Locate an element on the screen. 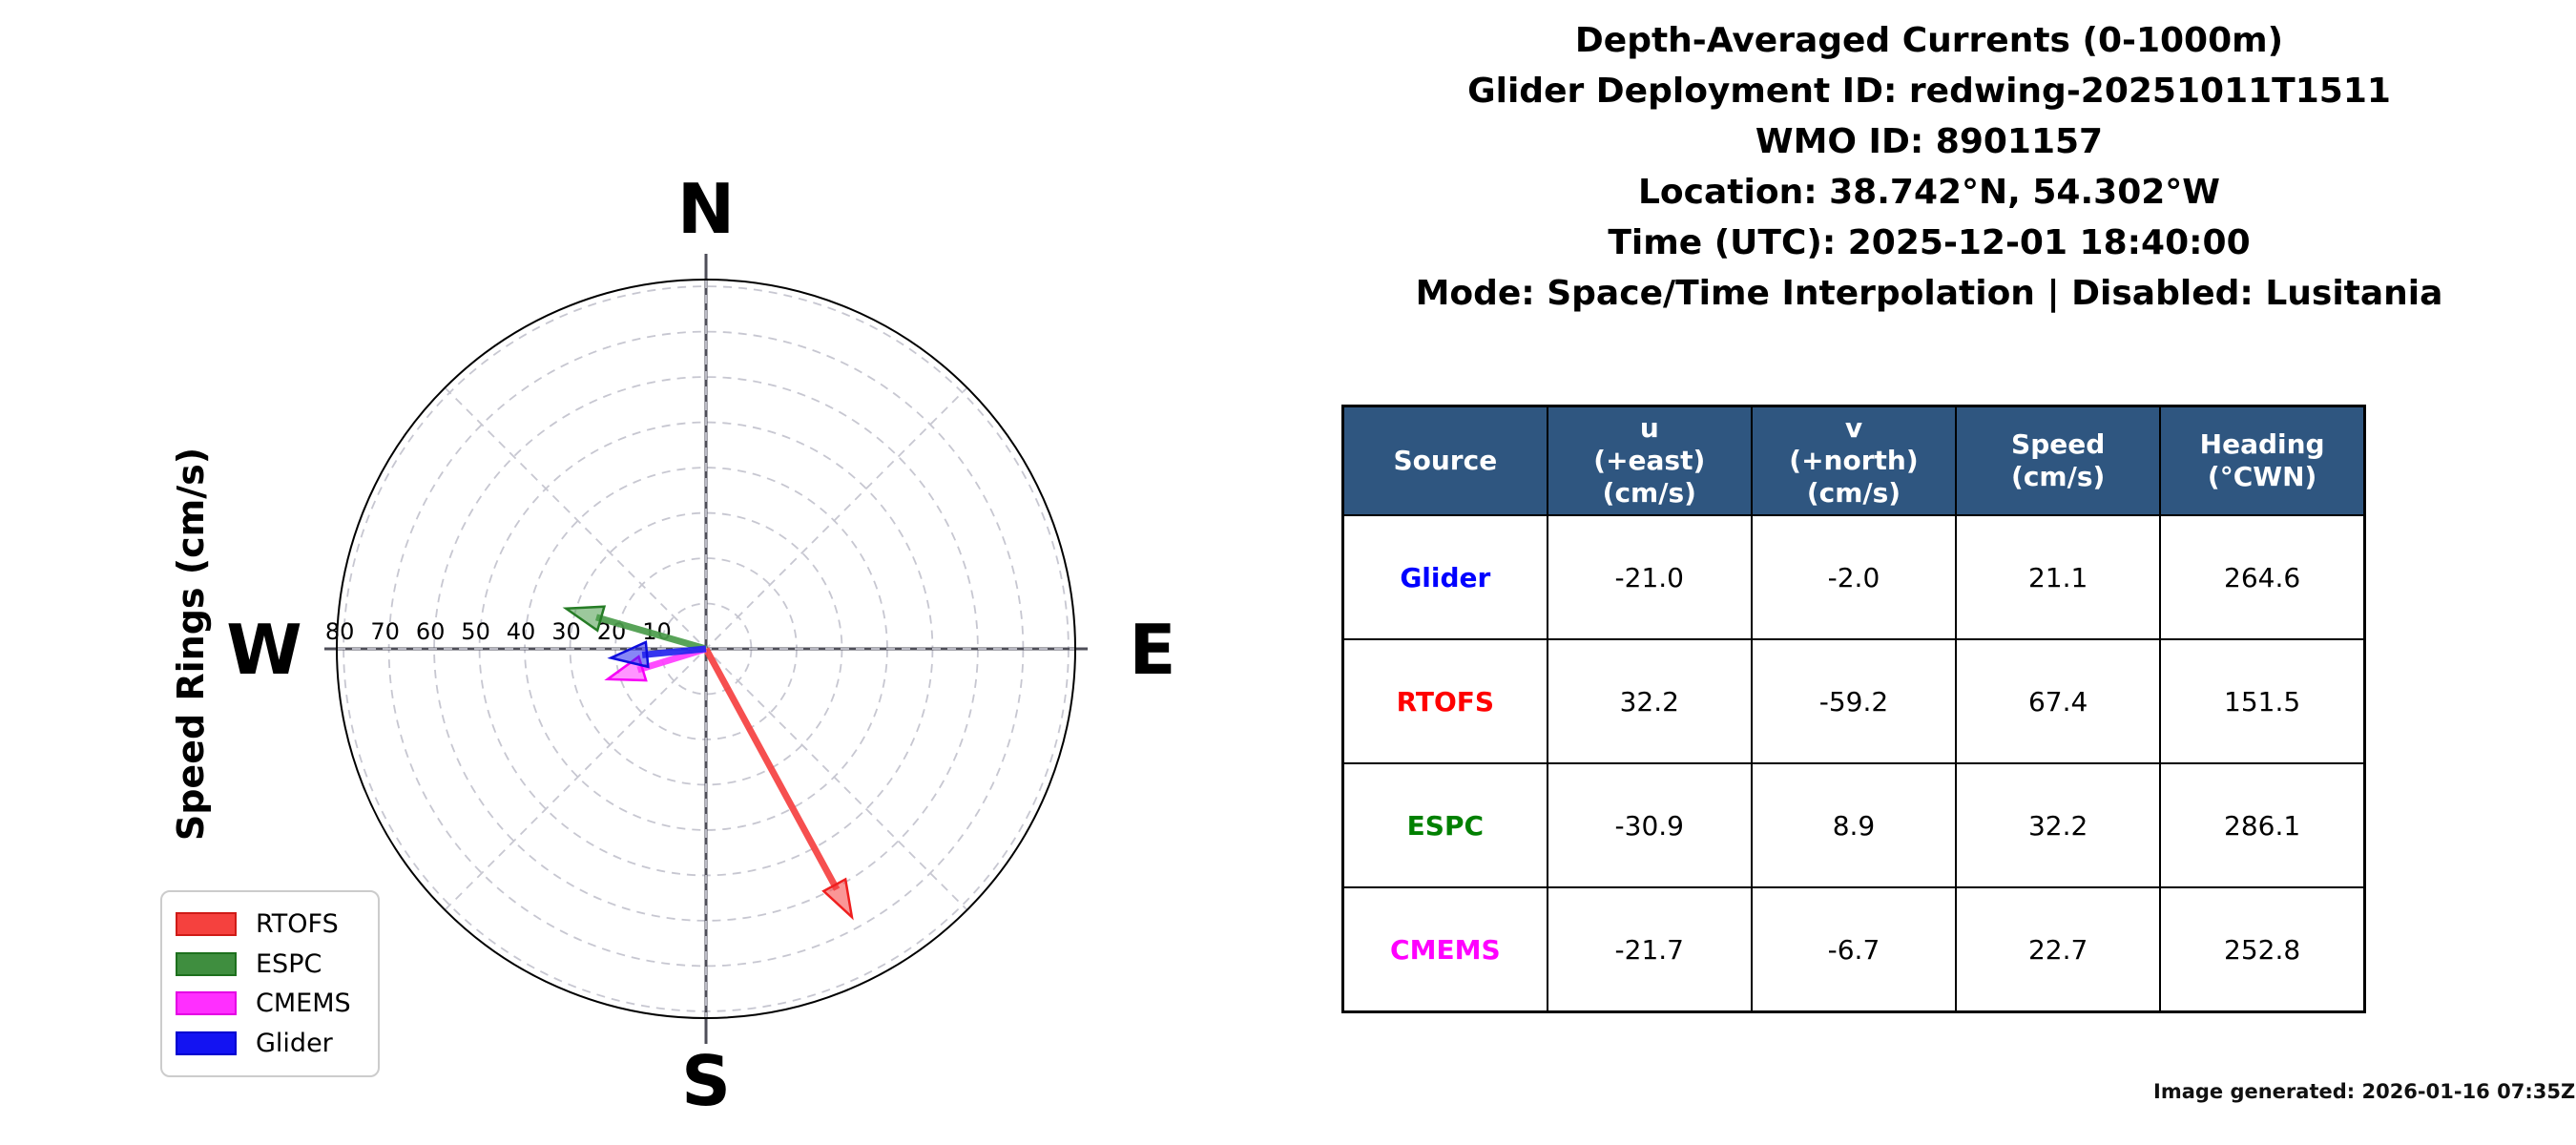  u-value: -21.7 is located at coordinates (1649, 950).